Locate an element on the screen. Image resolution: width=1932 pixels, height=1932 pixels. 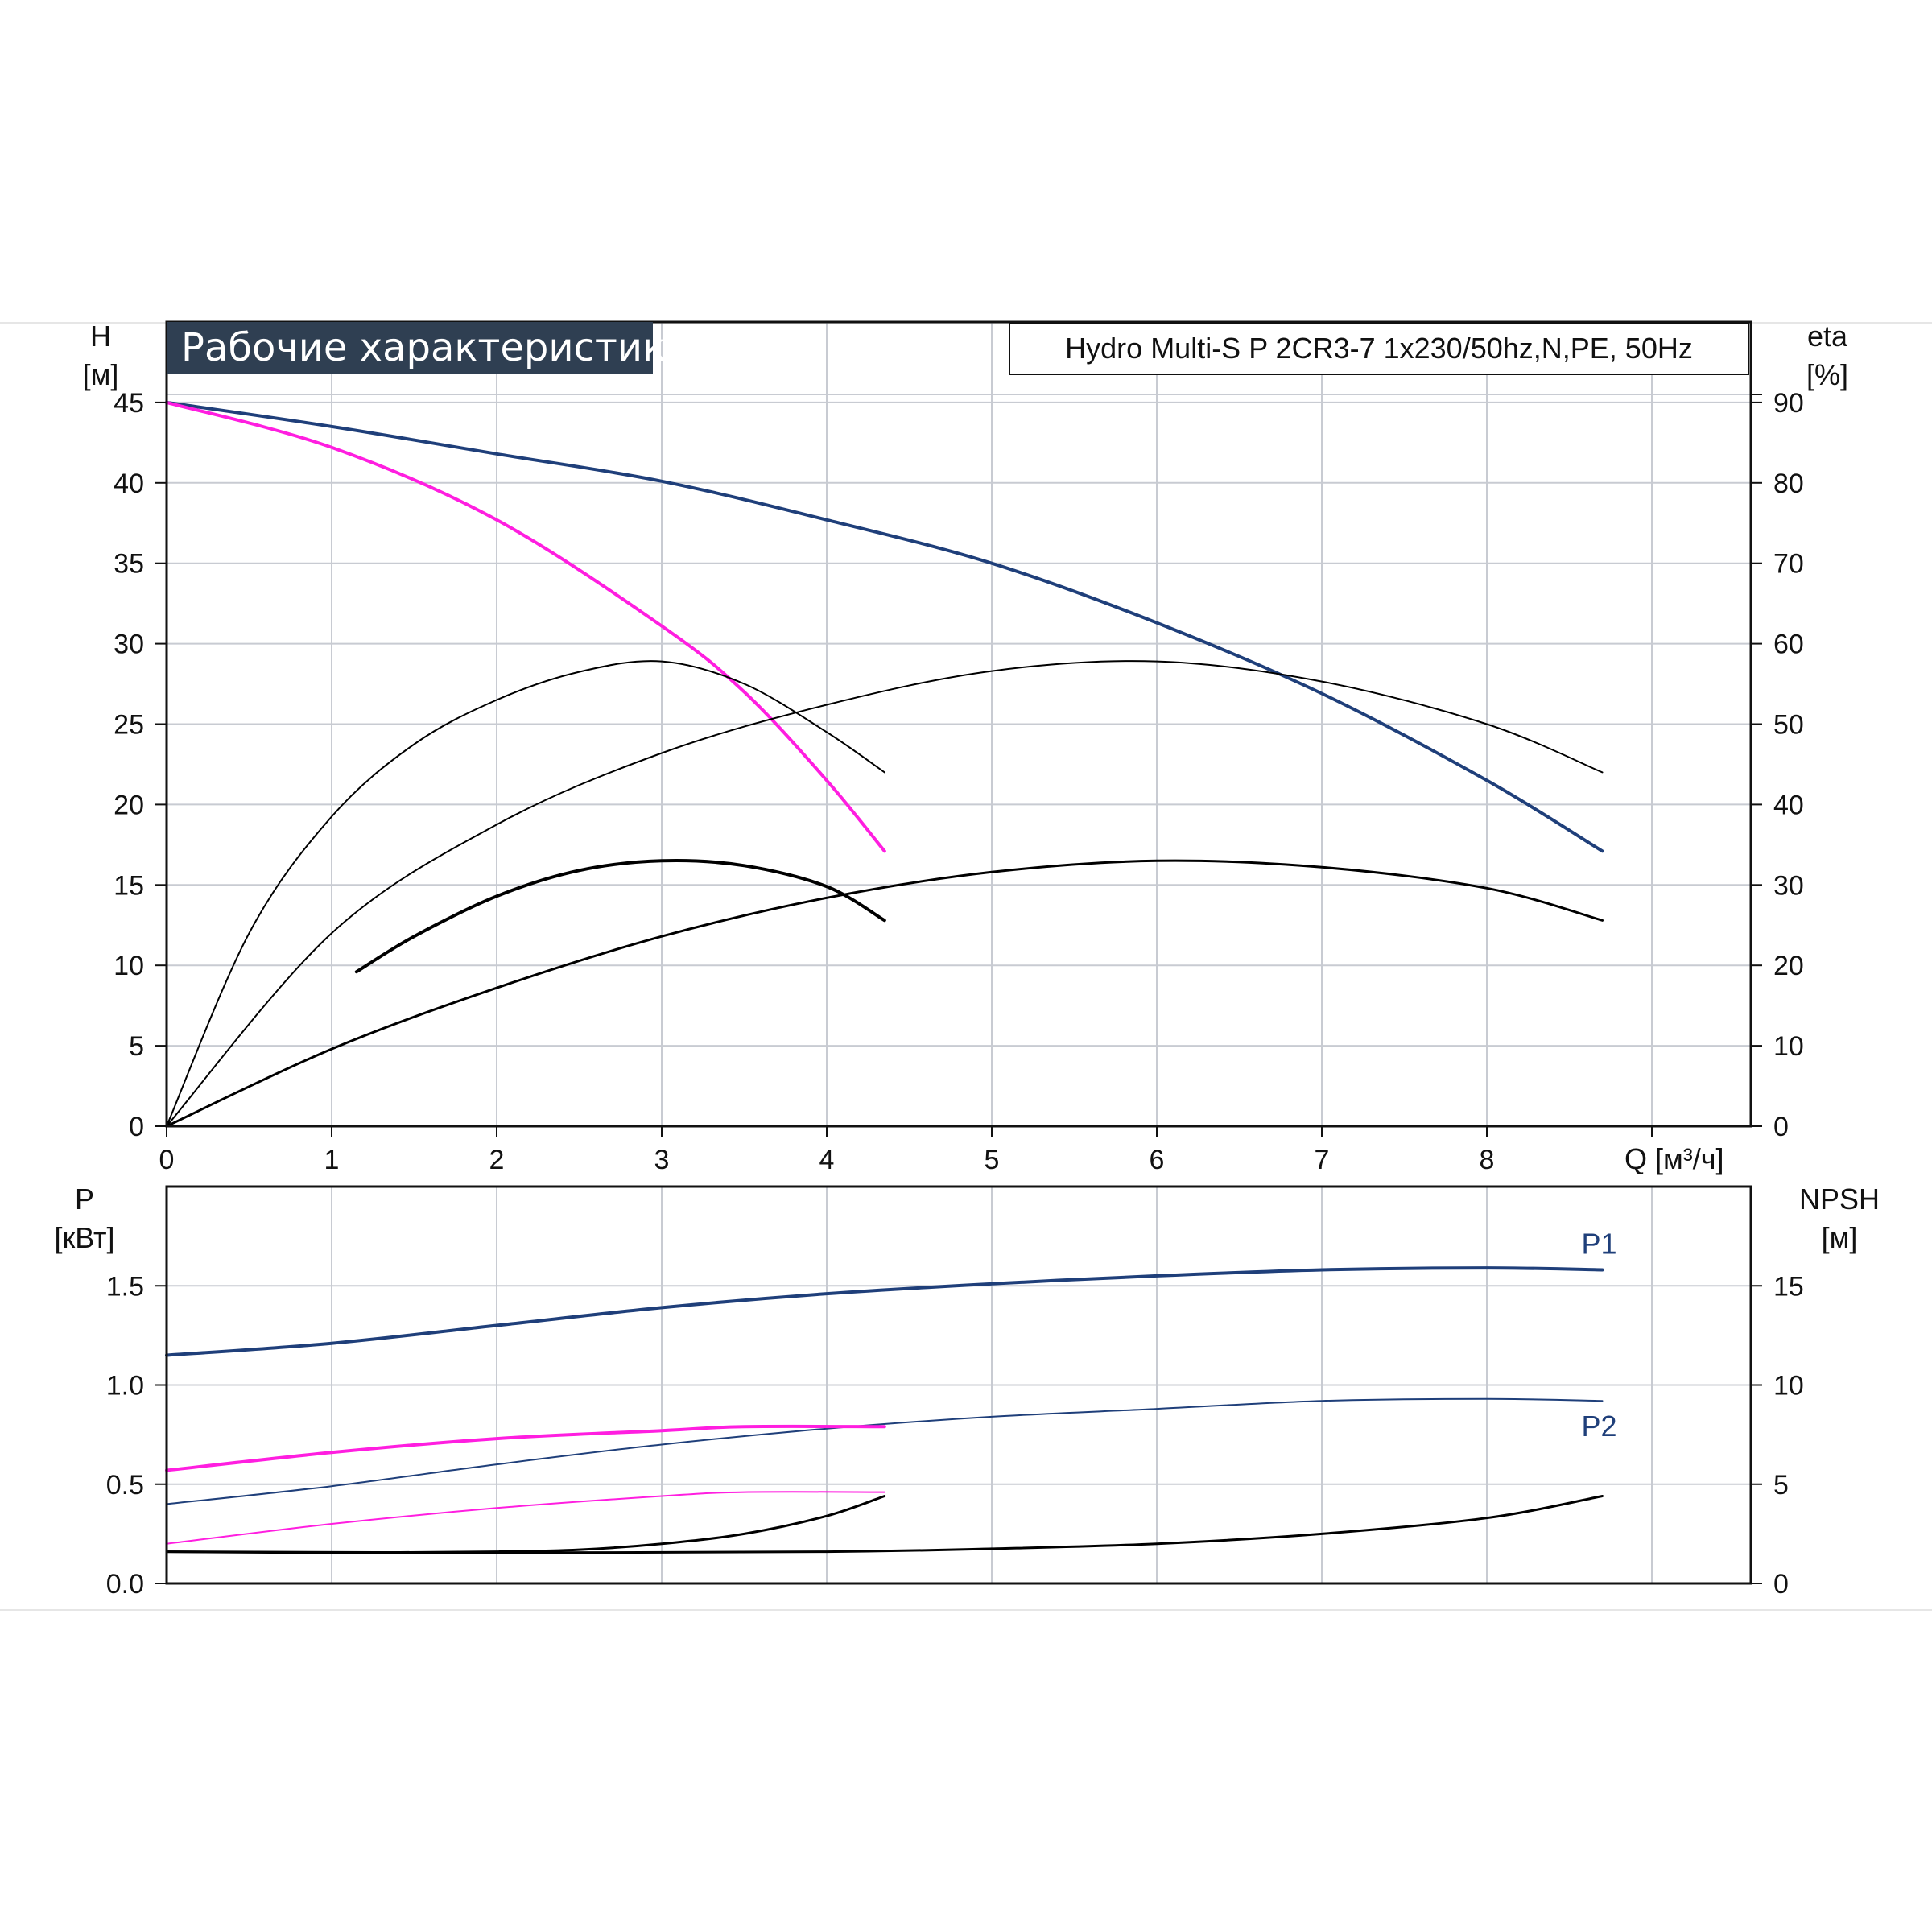
left-axis-tick-label: 40 is located at coordinates (129, 484).